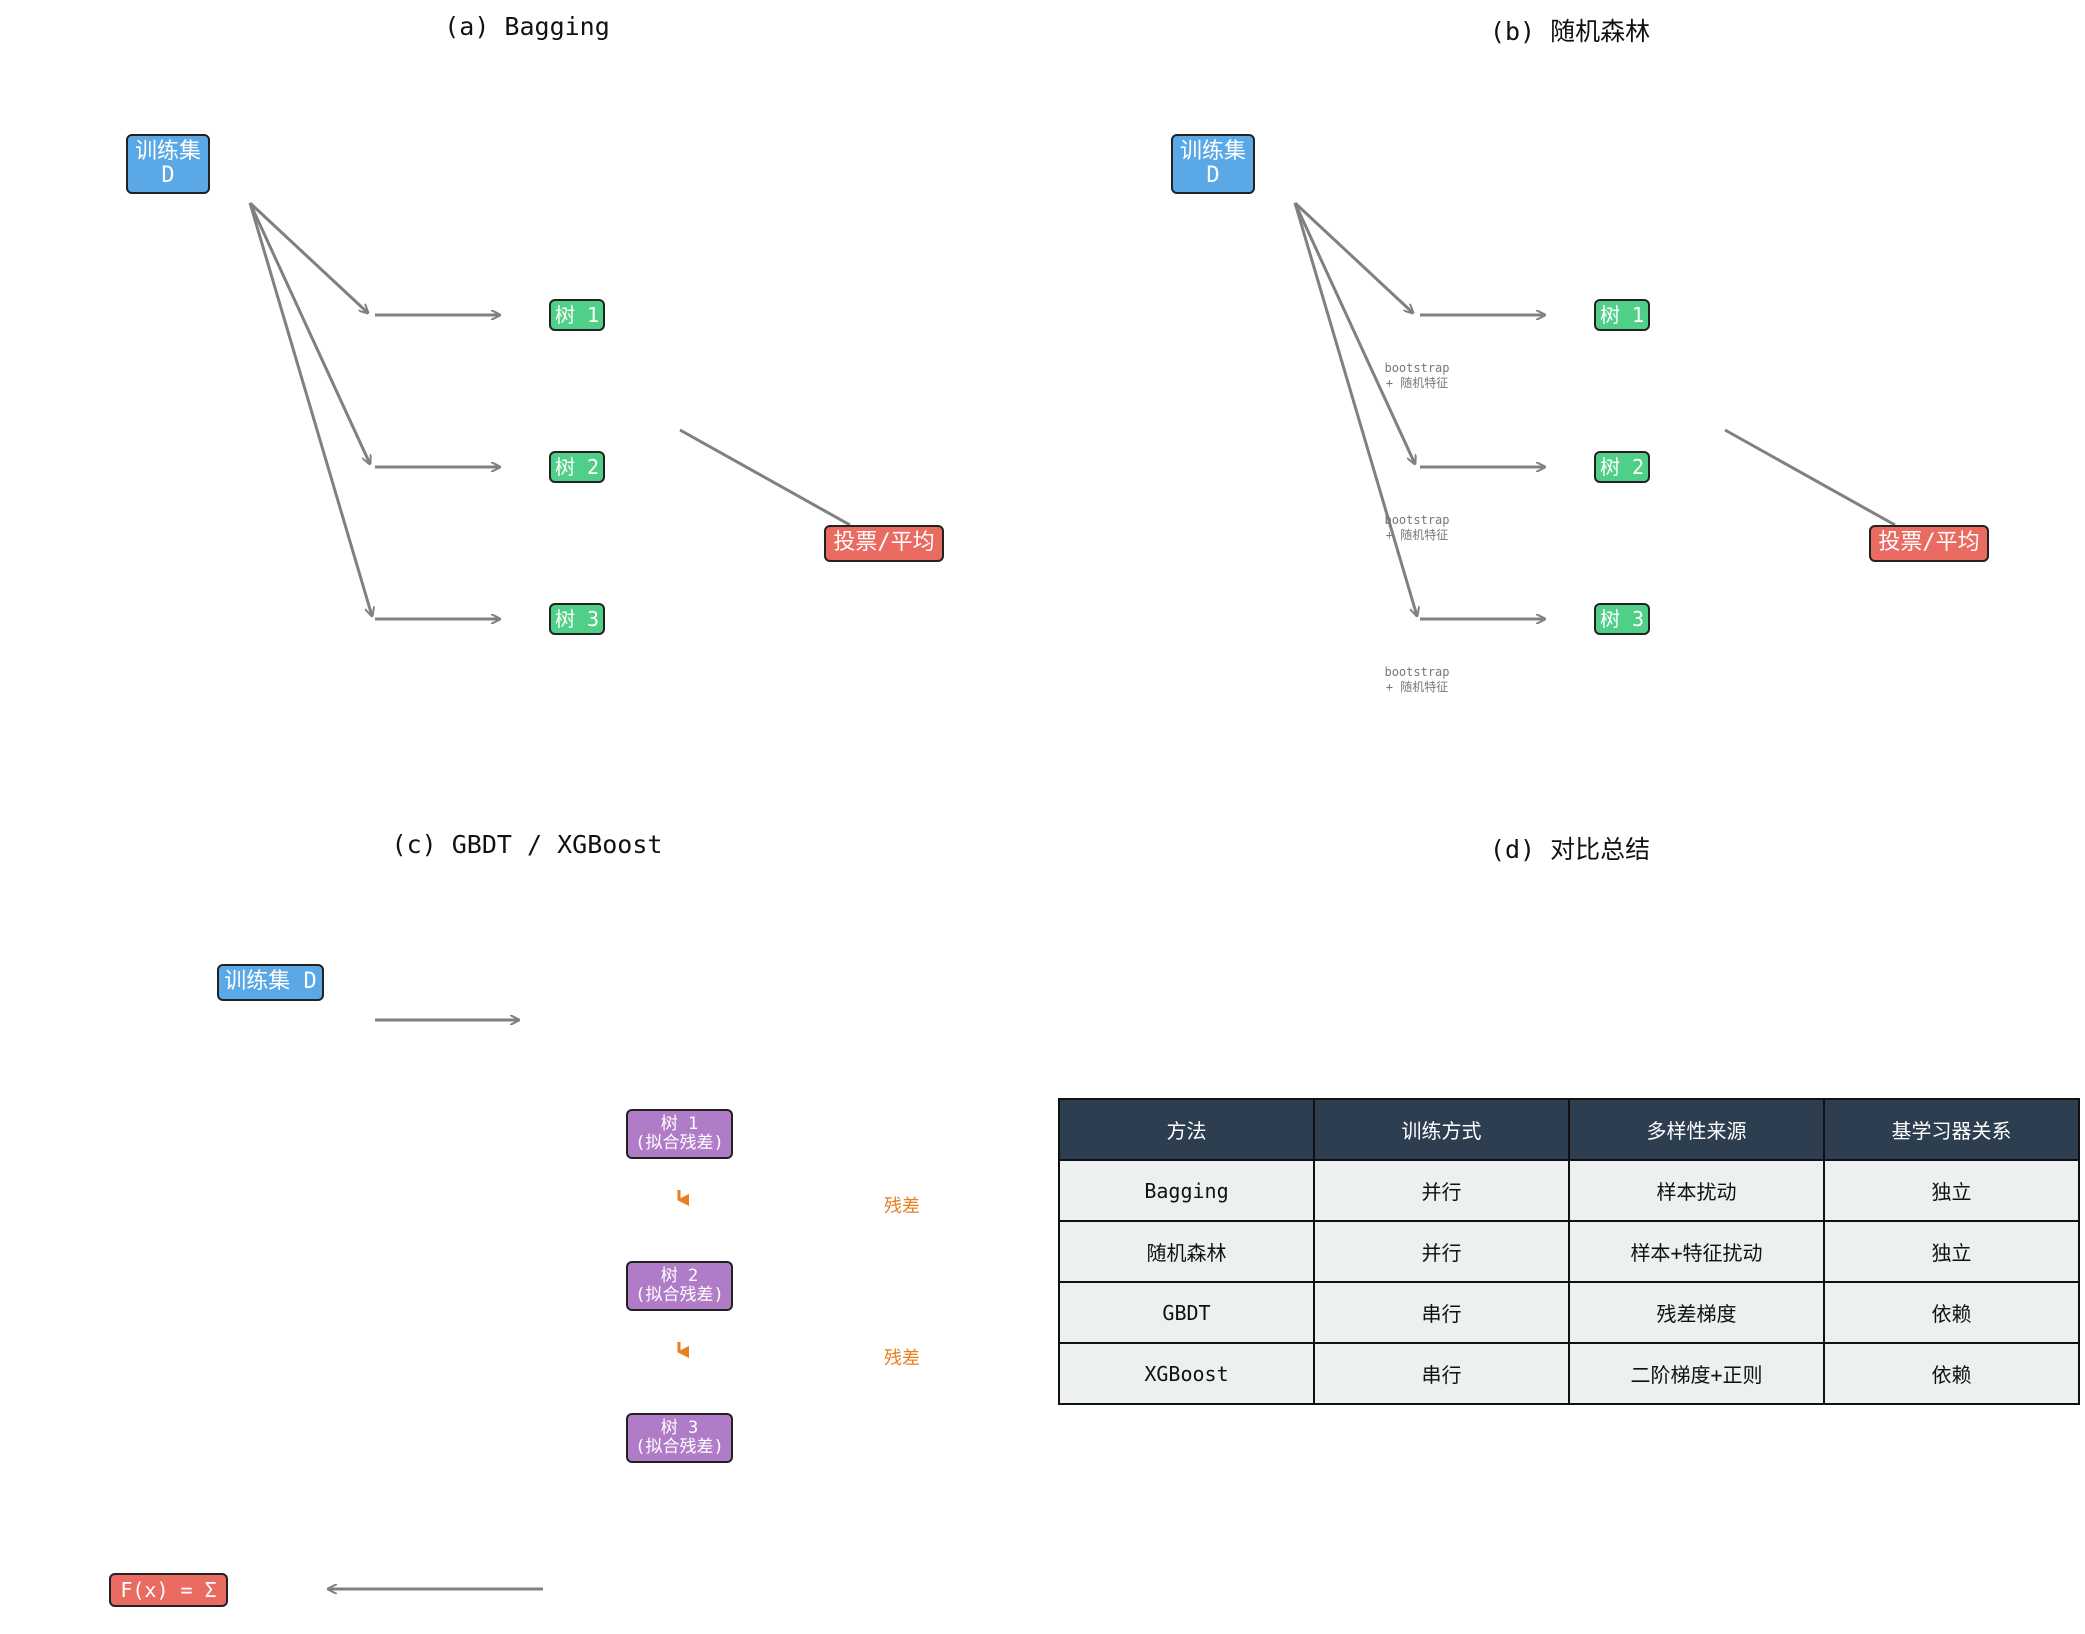 This screenshot has width=2085, height=1634. I want to click on table-header-cell: 训练方式, so click(1441, 1129).